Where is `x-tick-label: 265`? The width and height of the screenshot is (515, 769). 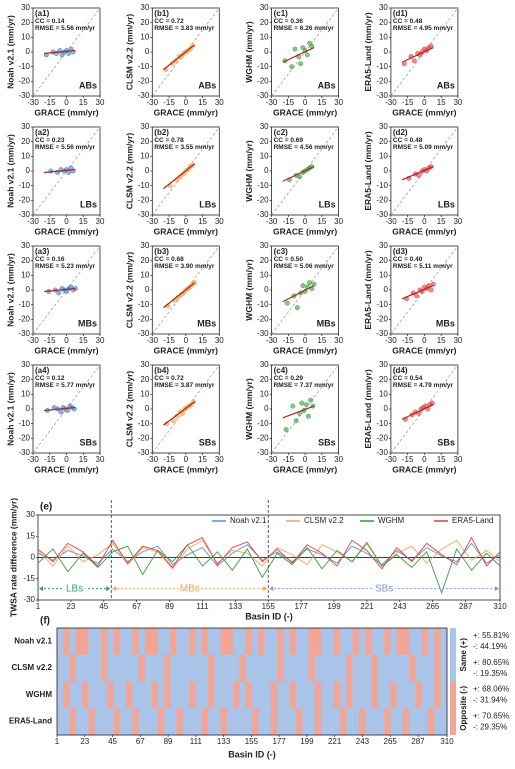 x-tick-label: 265 is located at coordinates (433, 606).